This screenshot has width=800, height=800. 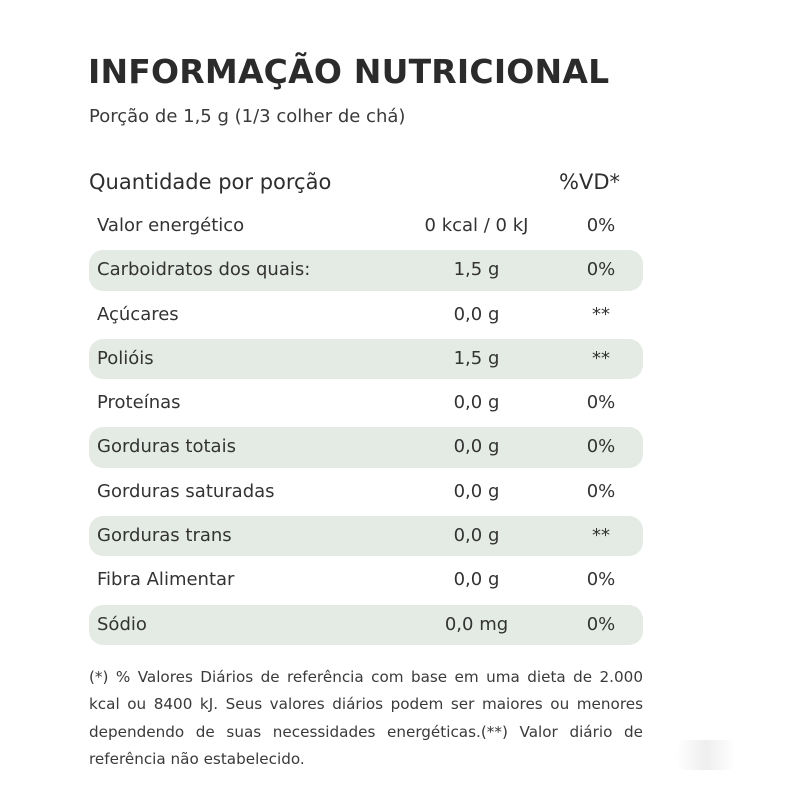 I want to click on nutrient-name: Valor energético, so click(x=171, y=225).